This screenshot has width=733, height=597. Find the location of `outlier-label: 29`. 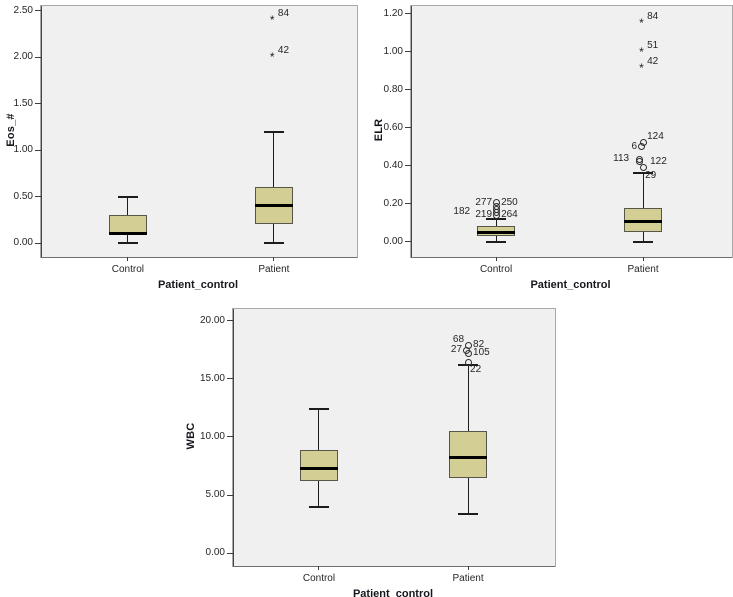

outlier-label: 29 is located at coordinates (651, 175).